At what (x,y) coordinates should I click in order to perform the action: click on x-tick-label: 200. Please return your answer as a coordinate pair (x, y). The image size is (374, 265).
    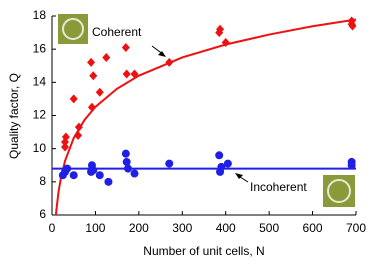
    Looking at the image, I should click on (139, 228).